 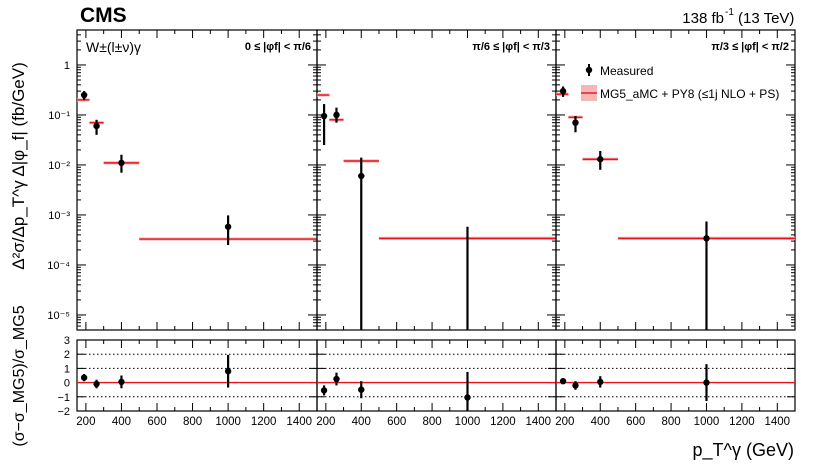 What do you see at coordinates (703, 18) in the screenshot?
I see `lumi-label: 138 fb` at bounding box center [703, 18].